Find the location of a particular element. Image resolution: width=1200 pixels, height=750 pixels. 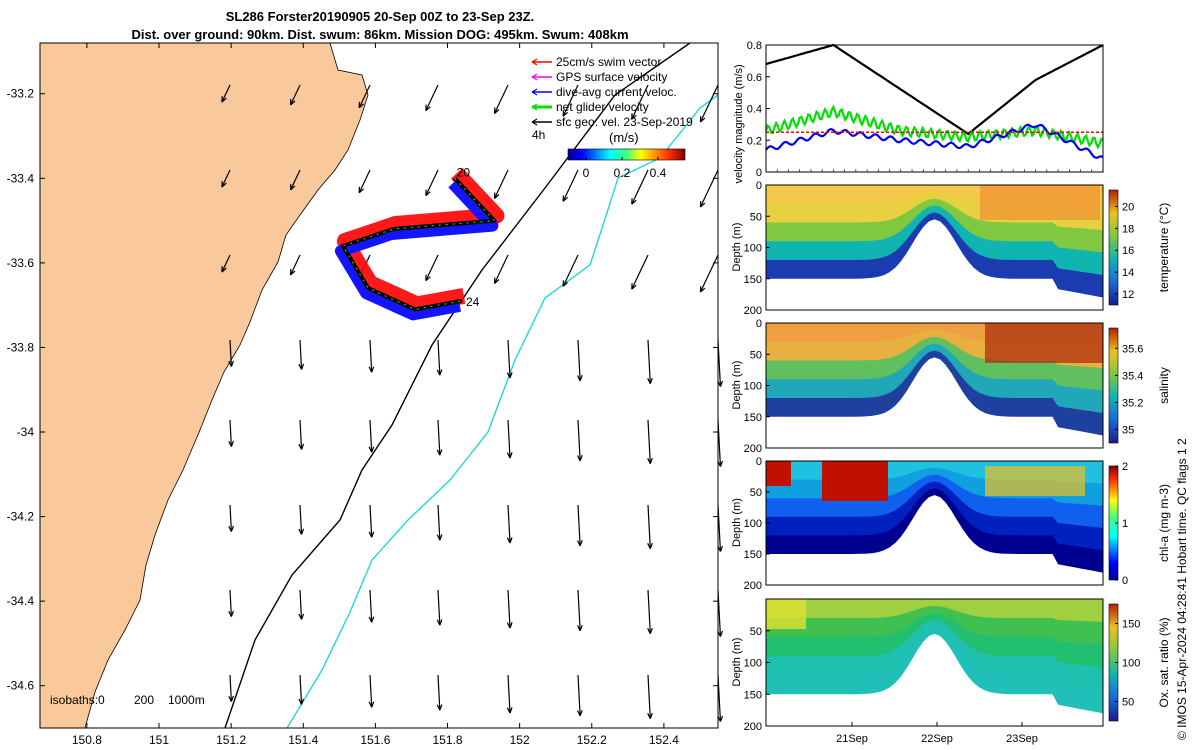

map-y-tick-label: -34.4 is located at coordinates (21, 601).